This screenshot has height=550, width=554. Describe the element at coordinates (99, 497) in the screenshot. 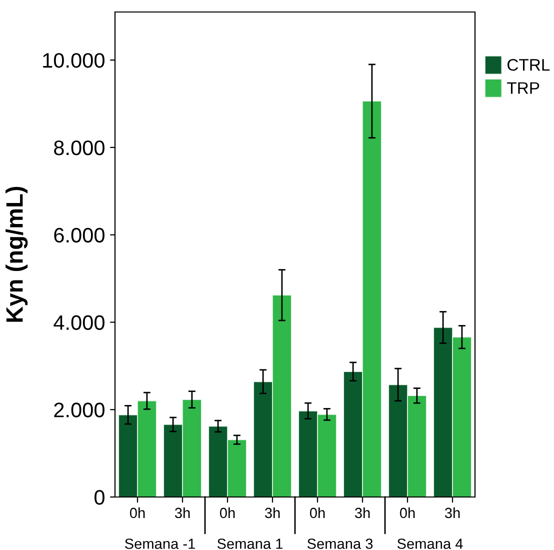

I see `y-tick-label: 0` at that location.